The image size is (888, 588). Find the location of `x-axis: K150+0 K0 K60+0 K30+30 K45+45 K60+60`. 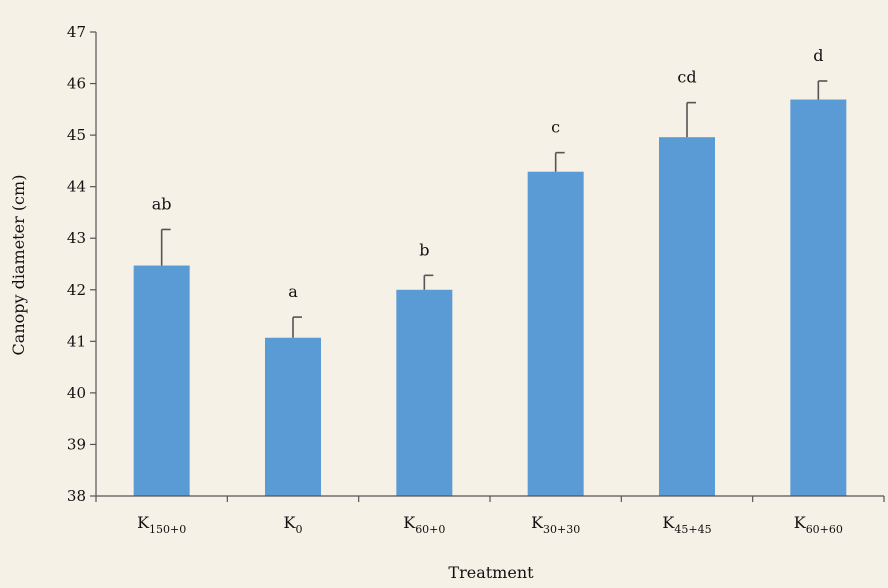

x-axis: K150+0 K0 K60+0 K30+30 K45+45 K60+60 is located at coordinates (490, 515).